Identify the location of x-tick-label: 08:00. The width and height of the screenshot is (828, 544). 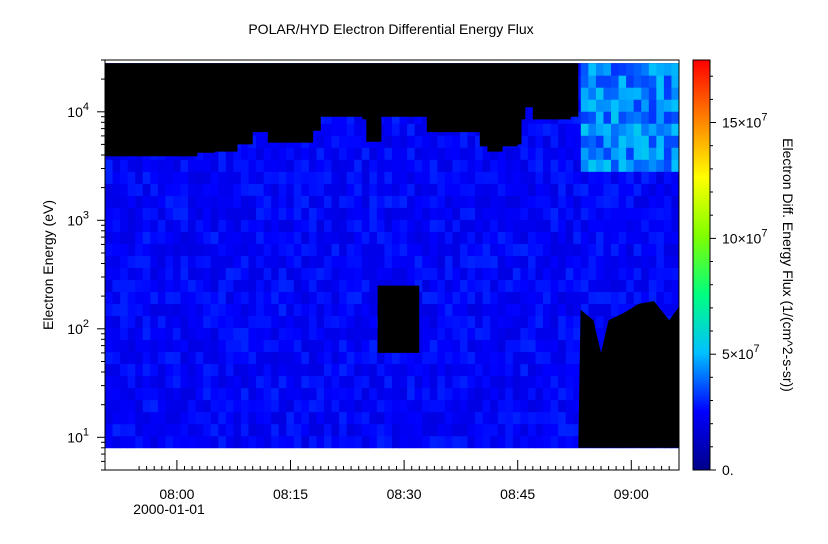
(176, 494).